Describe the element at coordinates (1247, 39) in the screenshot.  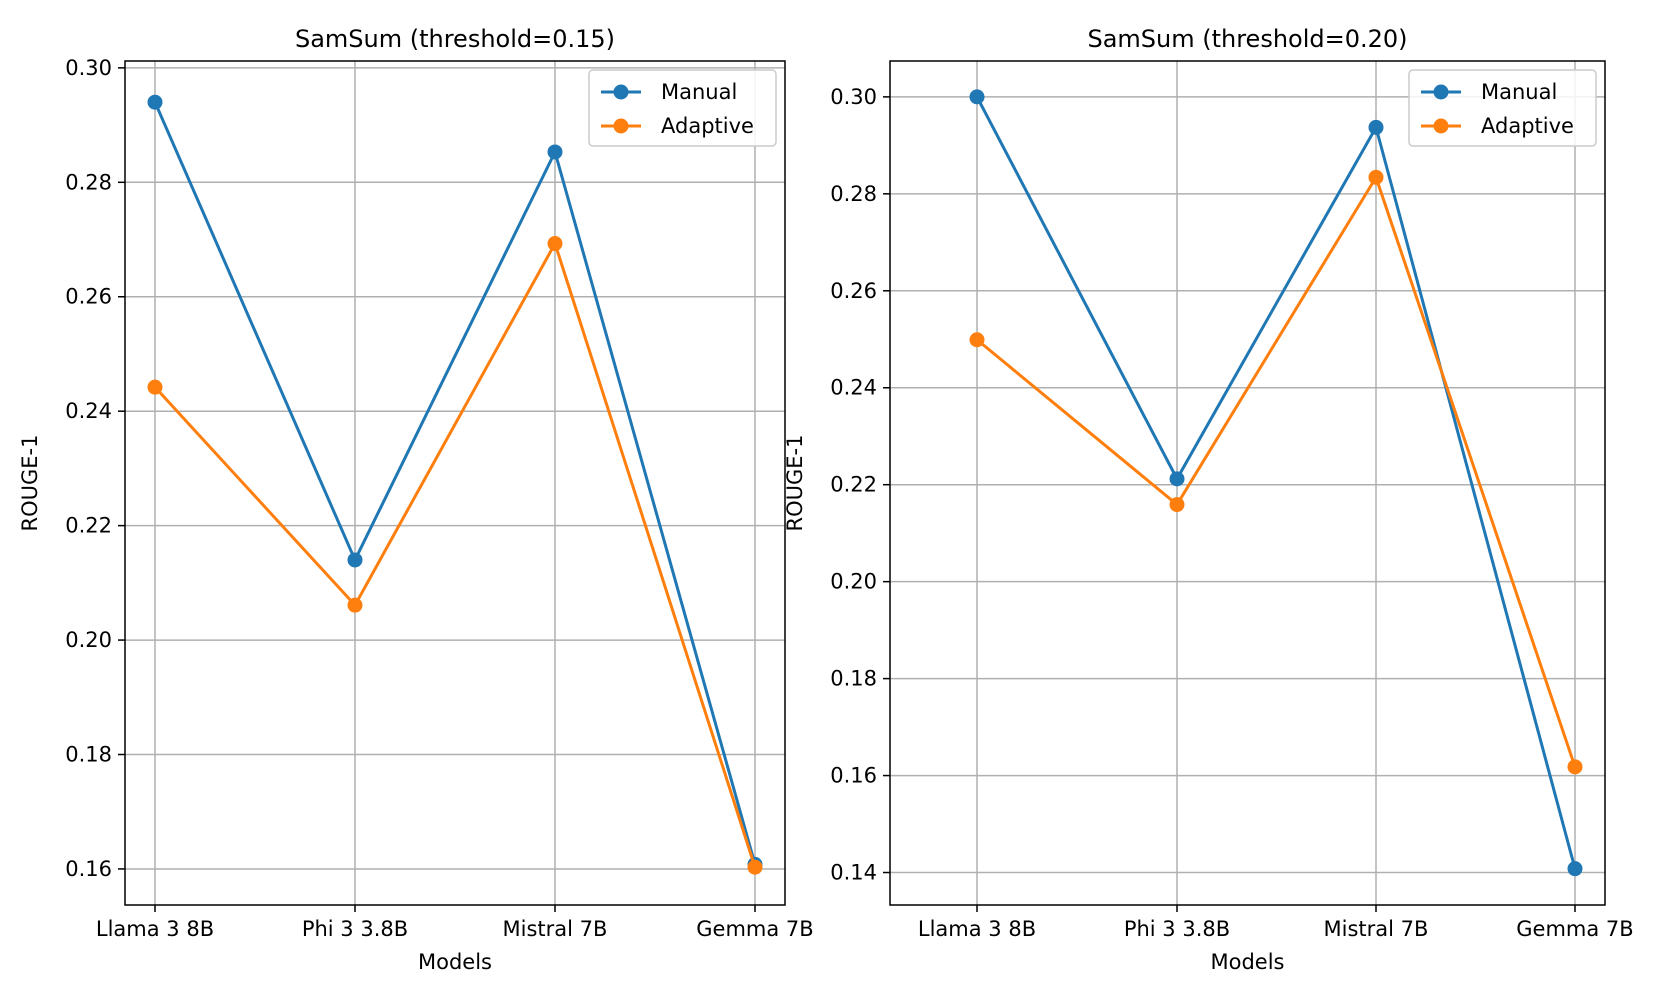
I see `chart-title: SamSum (threshold=0.20)` at that location.